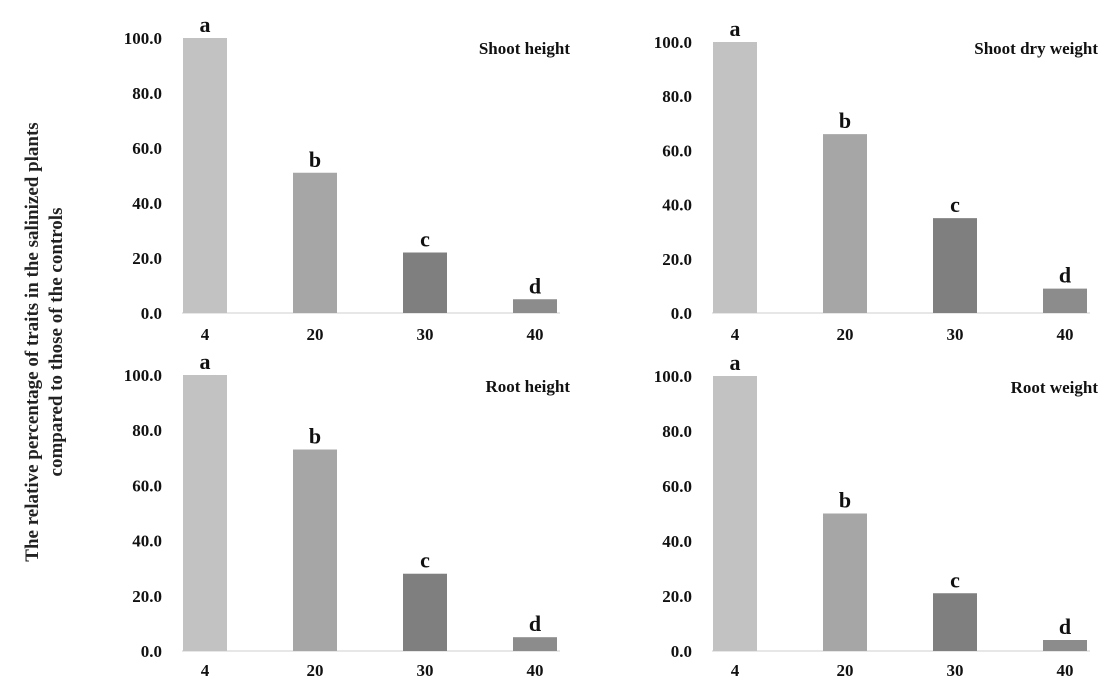 The height and width of the screenshot is (692, 1118). Describe the element at coordinates (1055, 387) in the screenshot. I see `chart-title: Root weight` at that location.